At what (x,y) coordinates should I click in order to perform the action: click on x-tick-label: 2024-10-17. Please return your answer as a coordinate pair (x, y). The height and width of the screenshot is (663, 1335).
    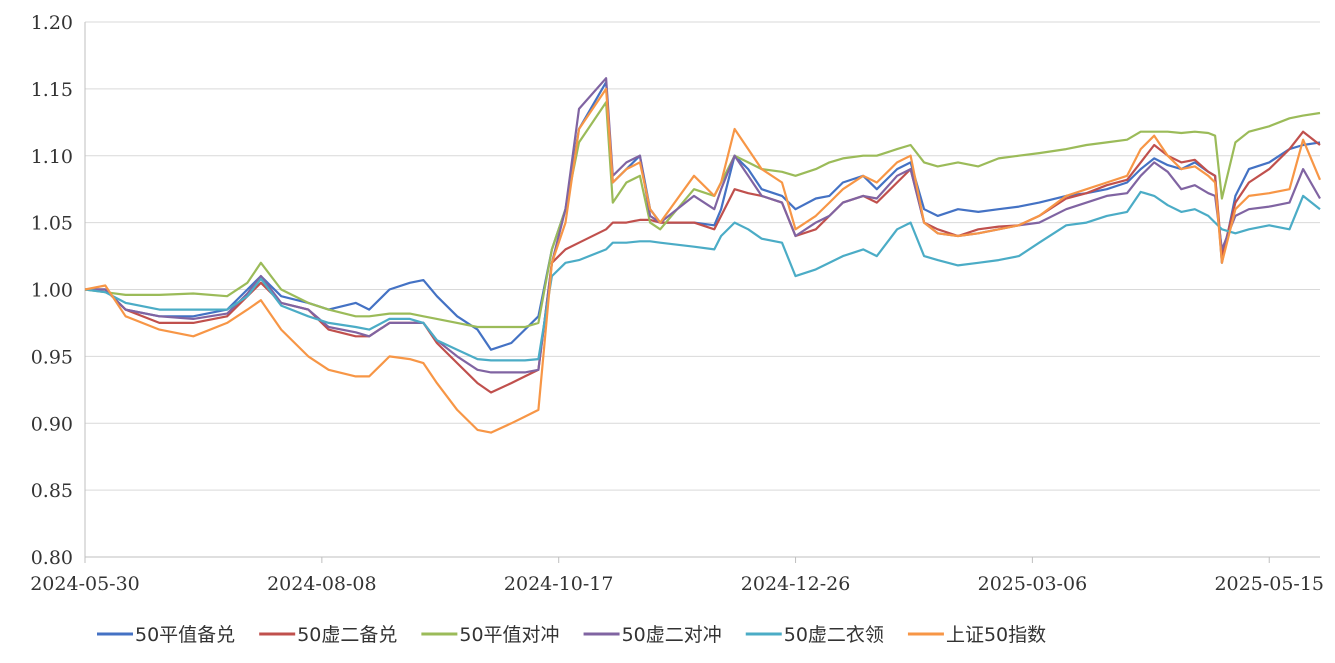
    Looking at the image, I should click on (559, 584).